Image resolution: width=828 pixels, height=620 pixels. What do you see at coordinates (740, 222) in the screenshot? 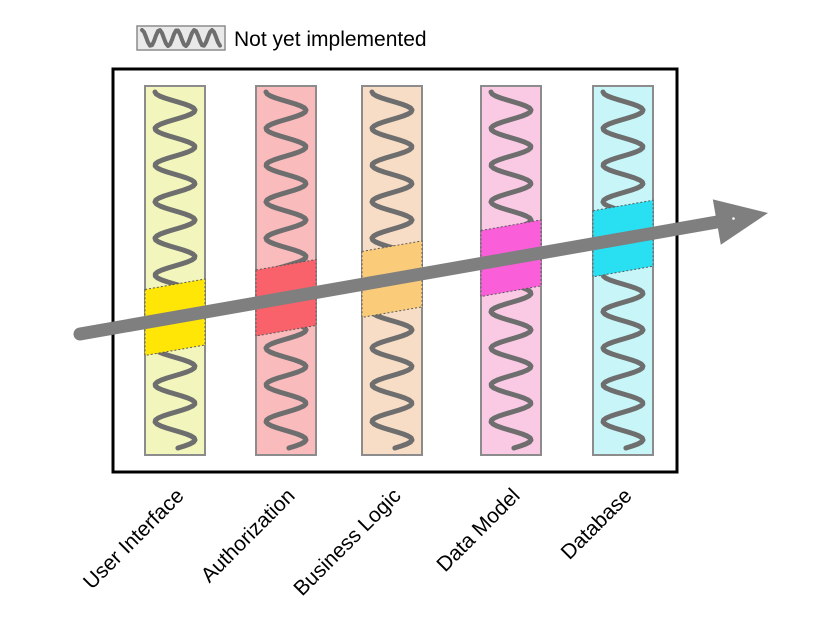
I see `arrow-head-icon` at bounding box center [740, 222].